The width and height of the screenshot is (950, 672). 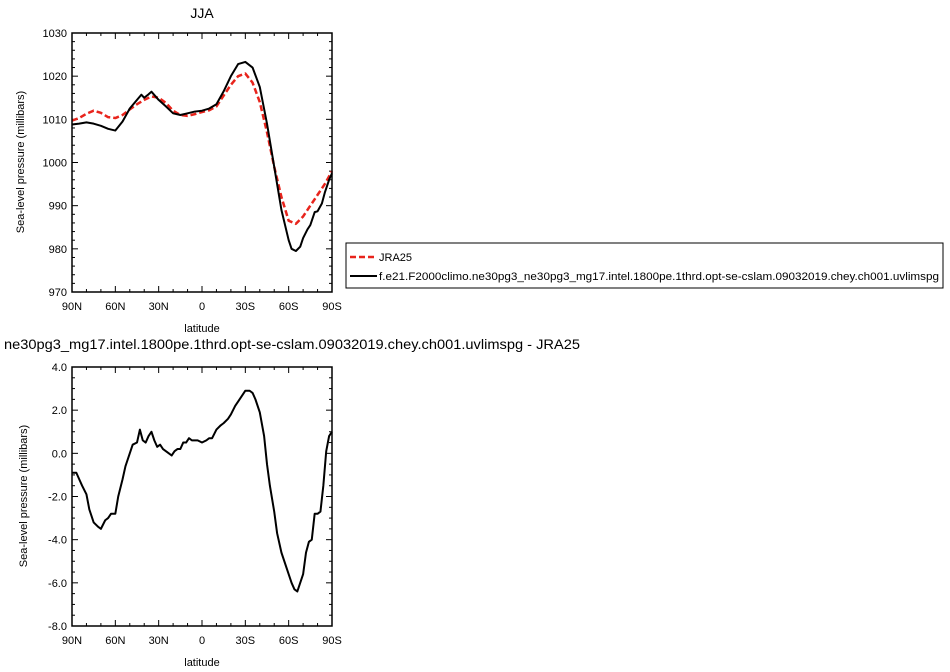 I want to click on top-x-tick-labels: 90N 60N 30N 0 30S 60S 90S, so click(x=202, y=307).